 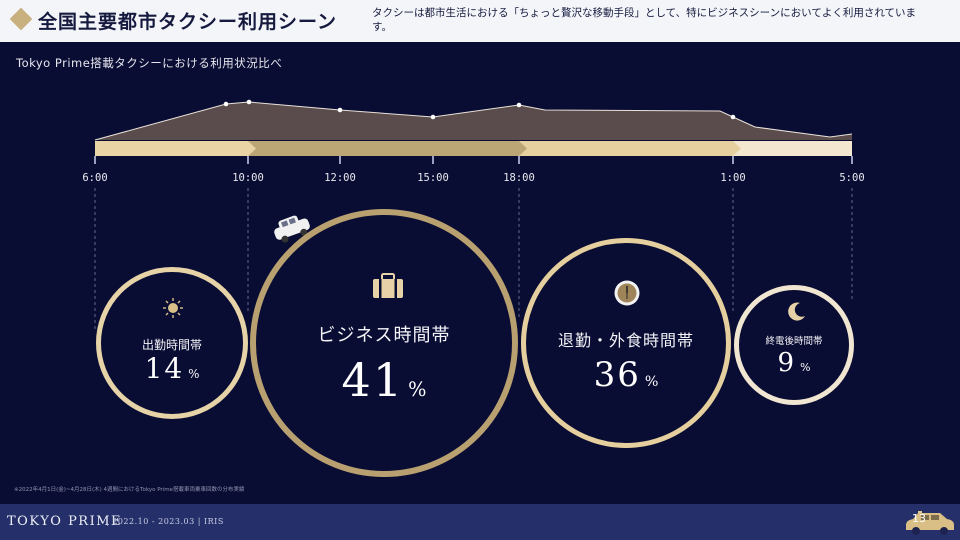 What do you see at coordinates (173, 308) in the screenshot?
I see `sun-icon` at bounding box center [173, 308].